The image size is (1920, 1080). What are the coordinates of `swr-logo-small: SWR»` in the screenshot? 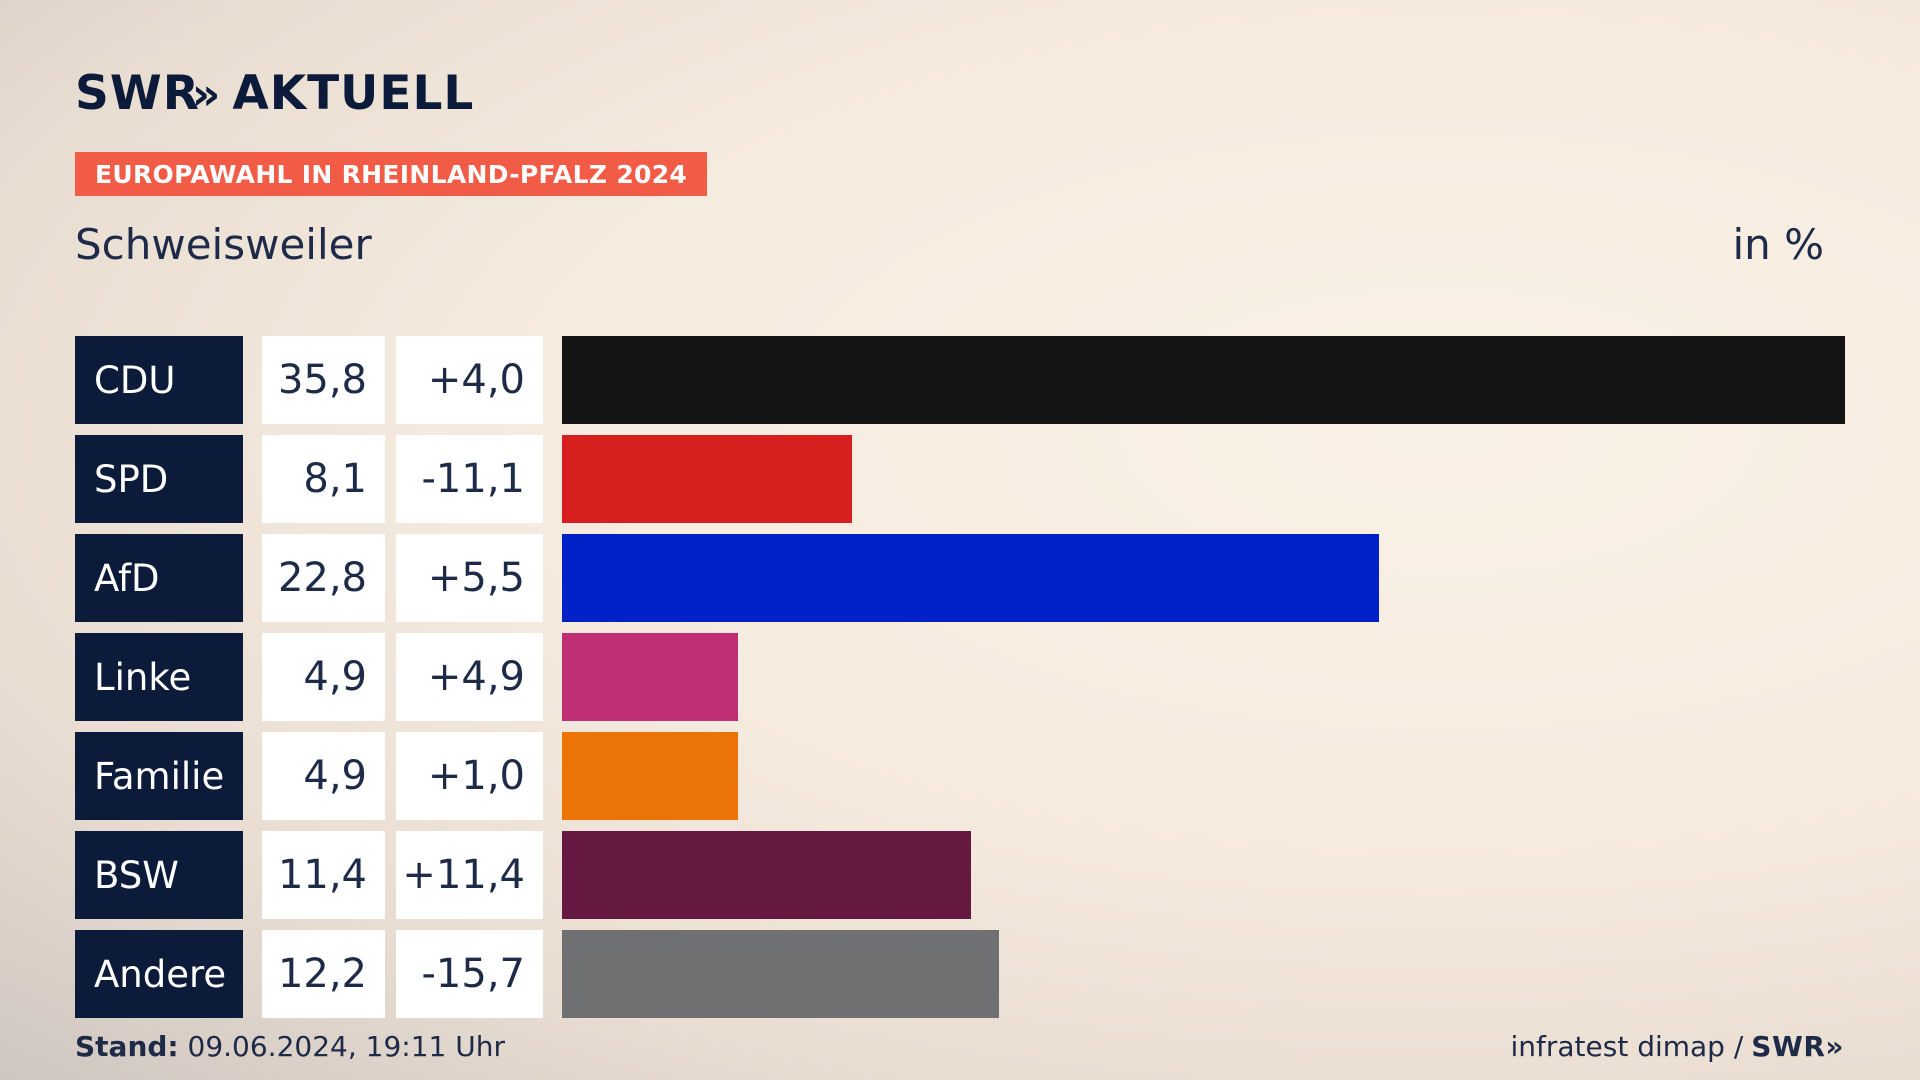 It's located at (1797, 1046).